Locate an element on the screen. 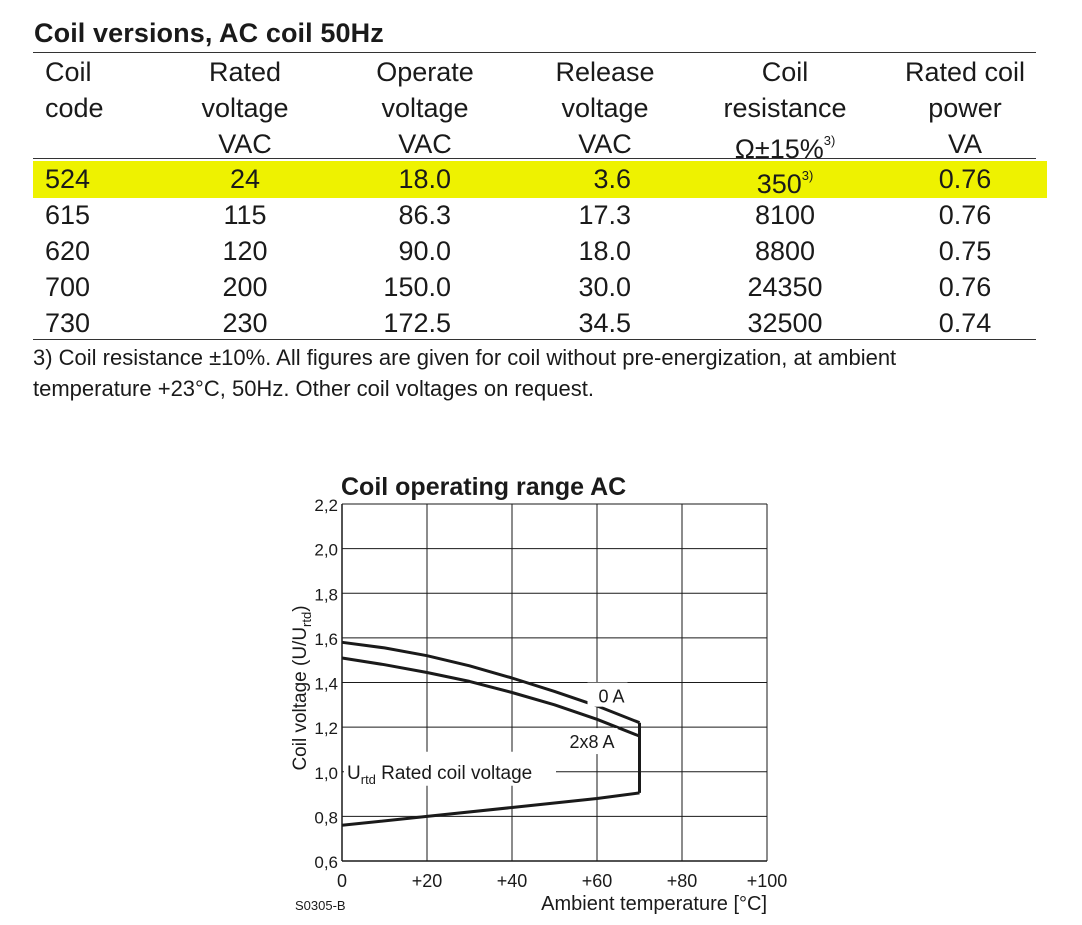 This screenshot has height=925, width=1082. y-axis-label: Coil voltage (U/Urtd) is located at coordinates (302, 687).